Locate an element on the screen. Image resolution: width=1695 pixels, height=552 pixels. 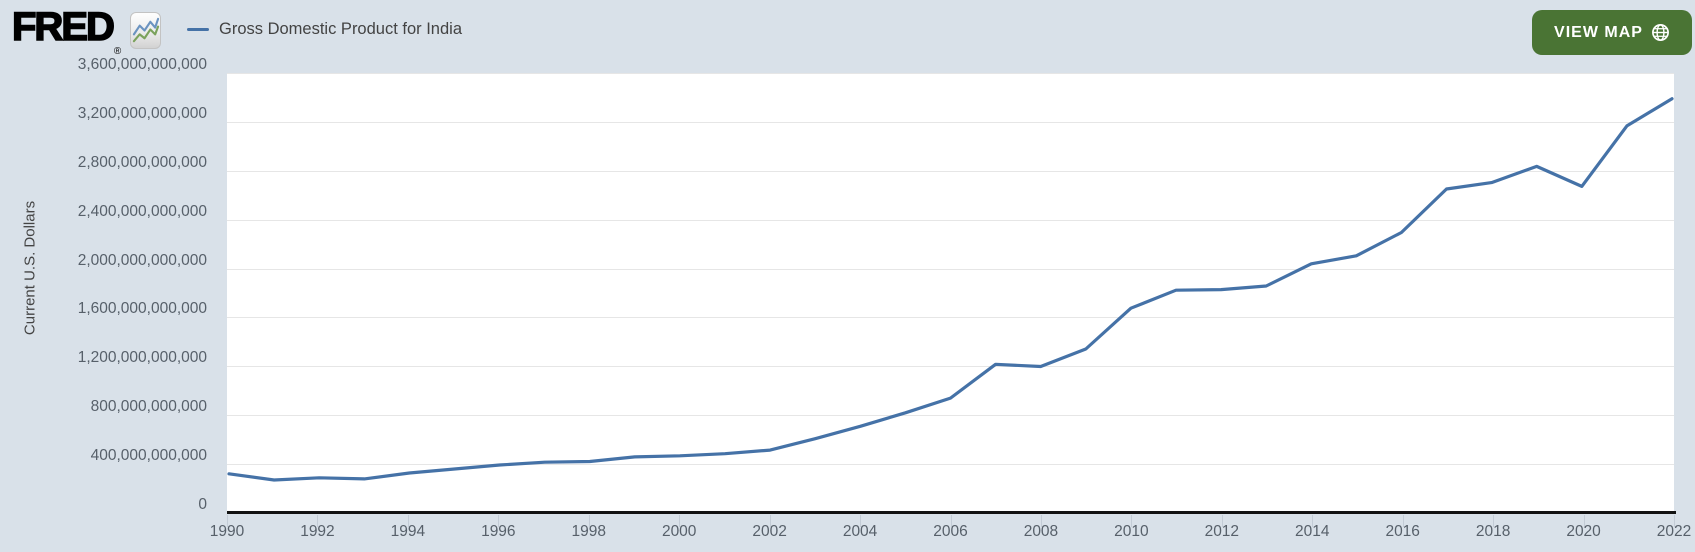
y-axis-label: 2,000,000,000,000 is located at coordinates (142, 260).